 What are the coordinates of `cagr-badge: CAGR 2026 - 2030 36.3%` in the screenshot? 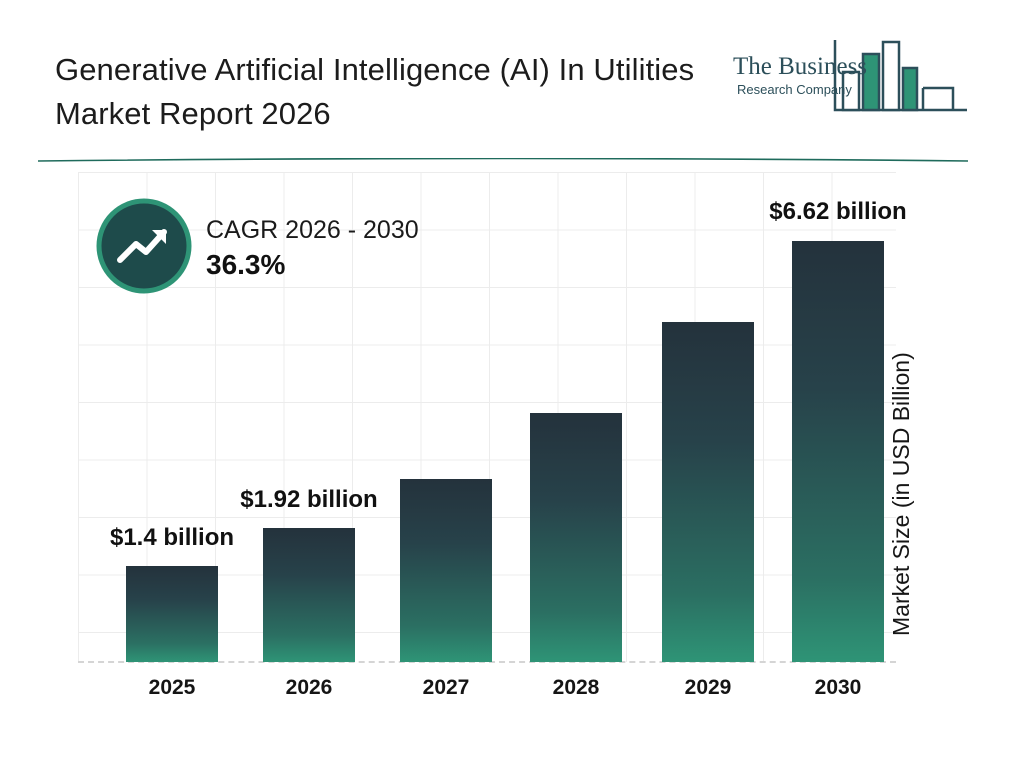 It's located at (311, 253).